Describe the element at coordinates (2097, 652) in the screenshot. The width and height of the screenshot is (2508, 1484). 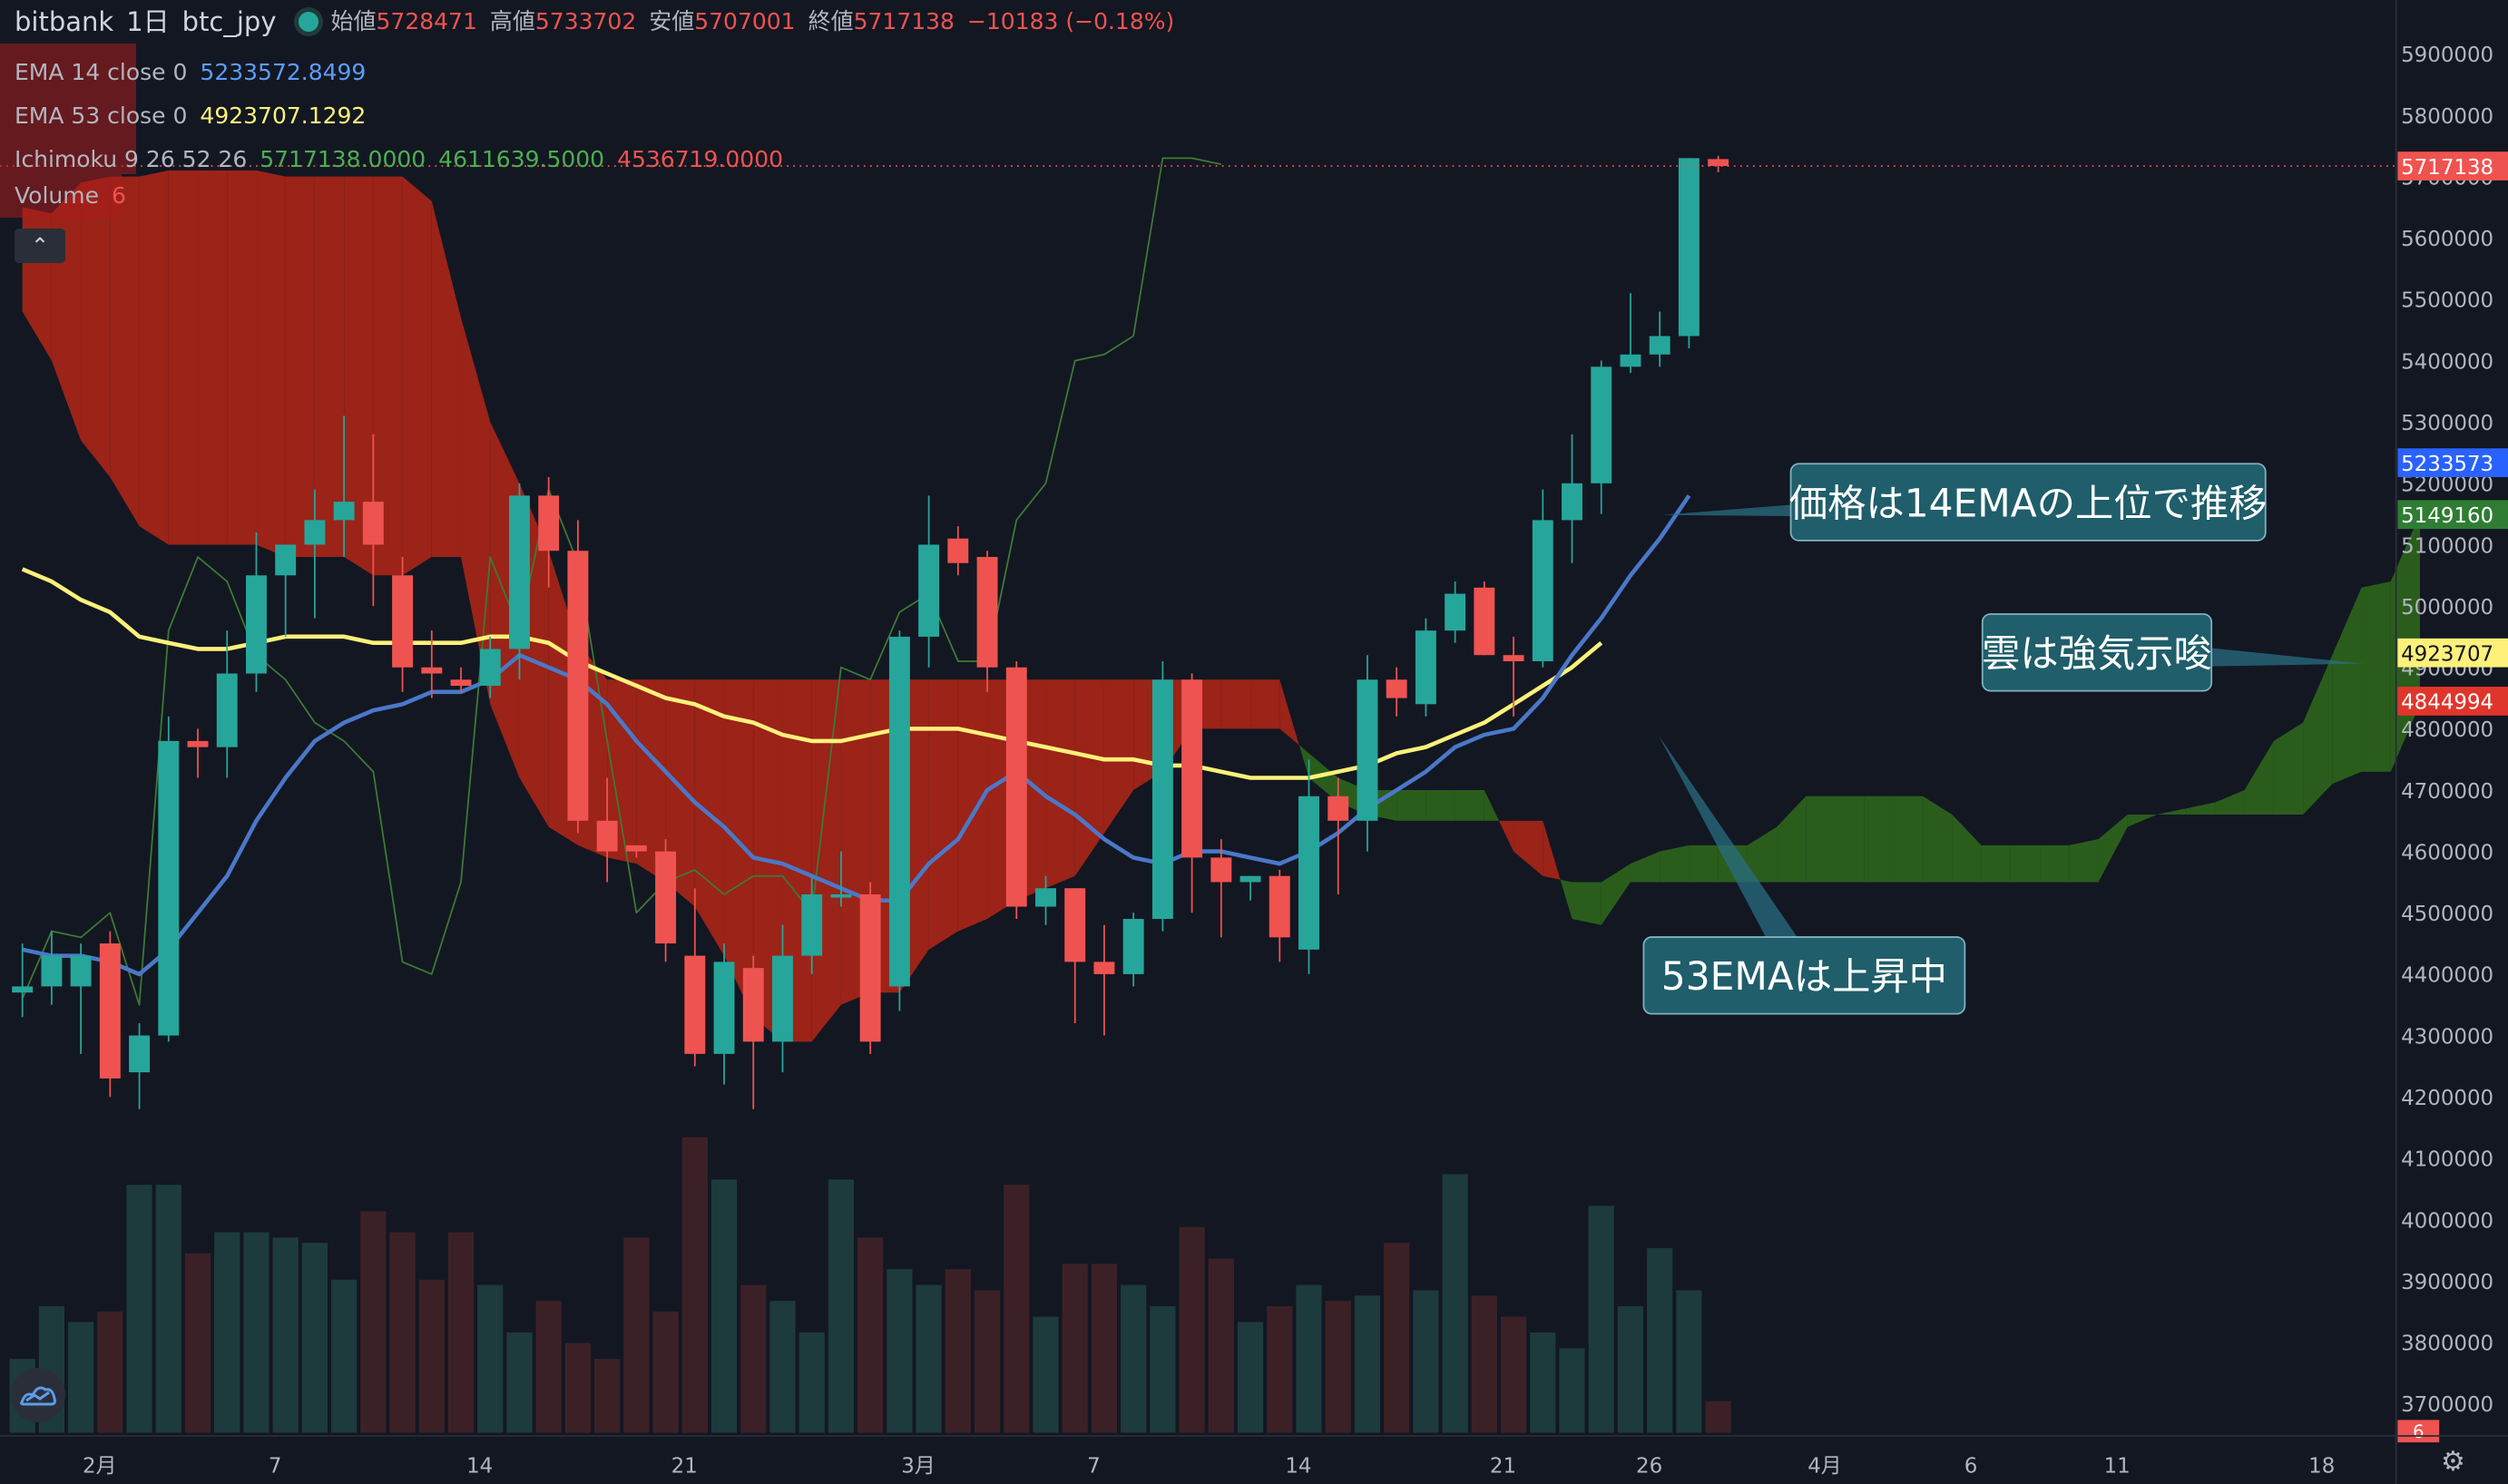
I see `annotation-box` at that location.